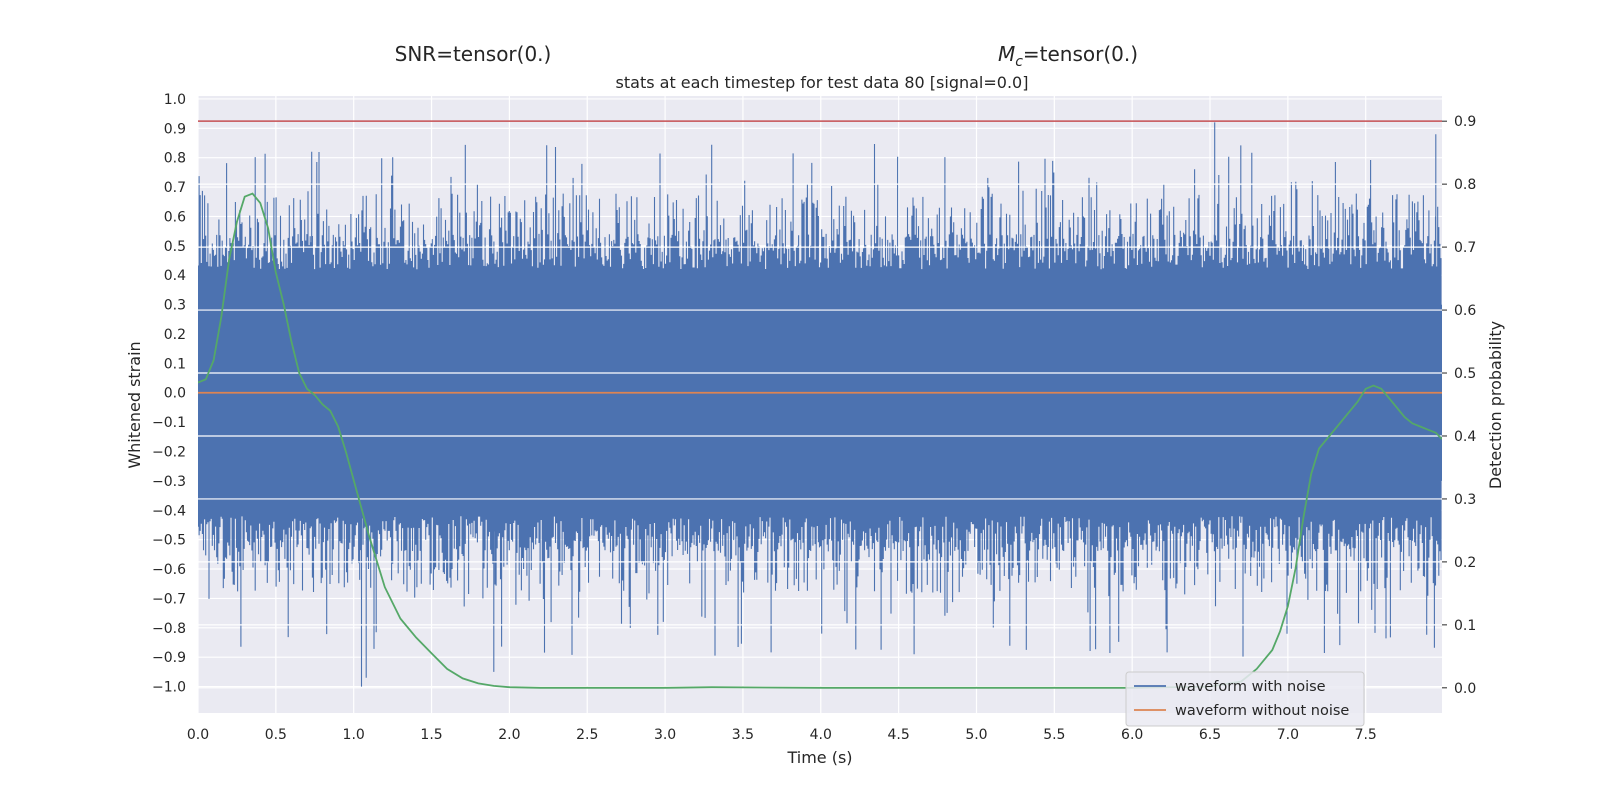 The image size is (1600, 800). What do you see at coordinates (1054, 735) in the screenshot?
I see `x-tick-label: 5.5` at bounding box center [1054, 735].